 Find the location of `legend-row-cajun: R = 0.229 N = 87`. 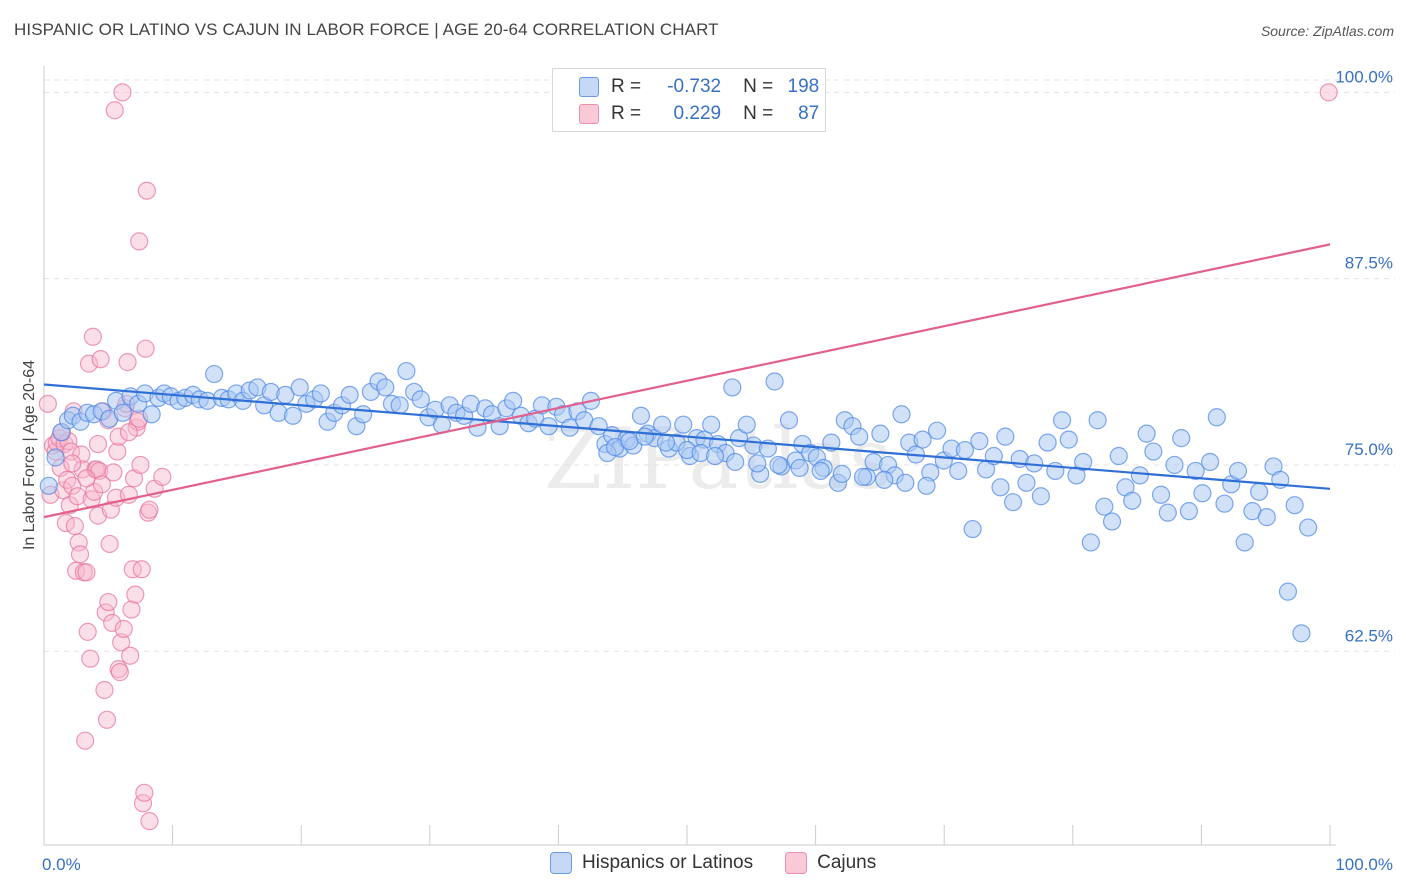

legend-row-cajun: R = 0.229 N = 87 is located at coordinates (699, 114).